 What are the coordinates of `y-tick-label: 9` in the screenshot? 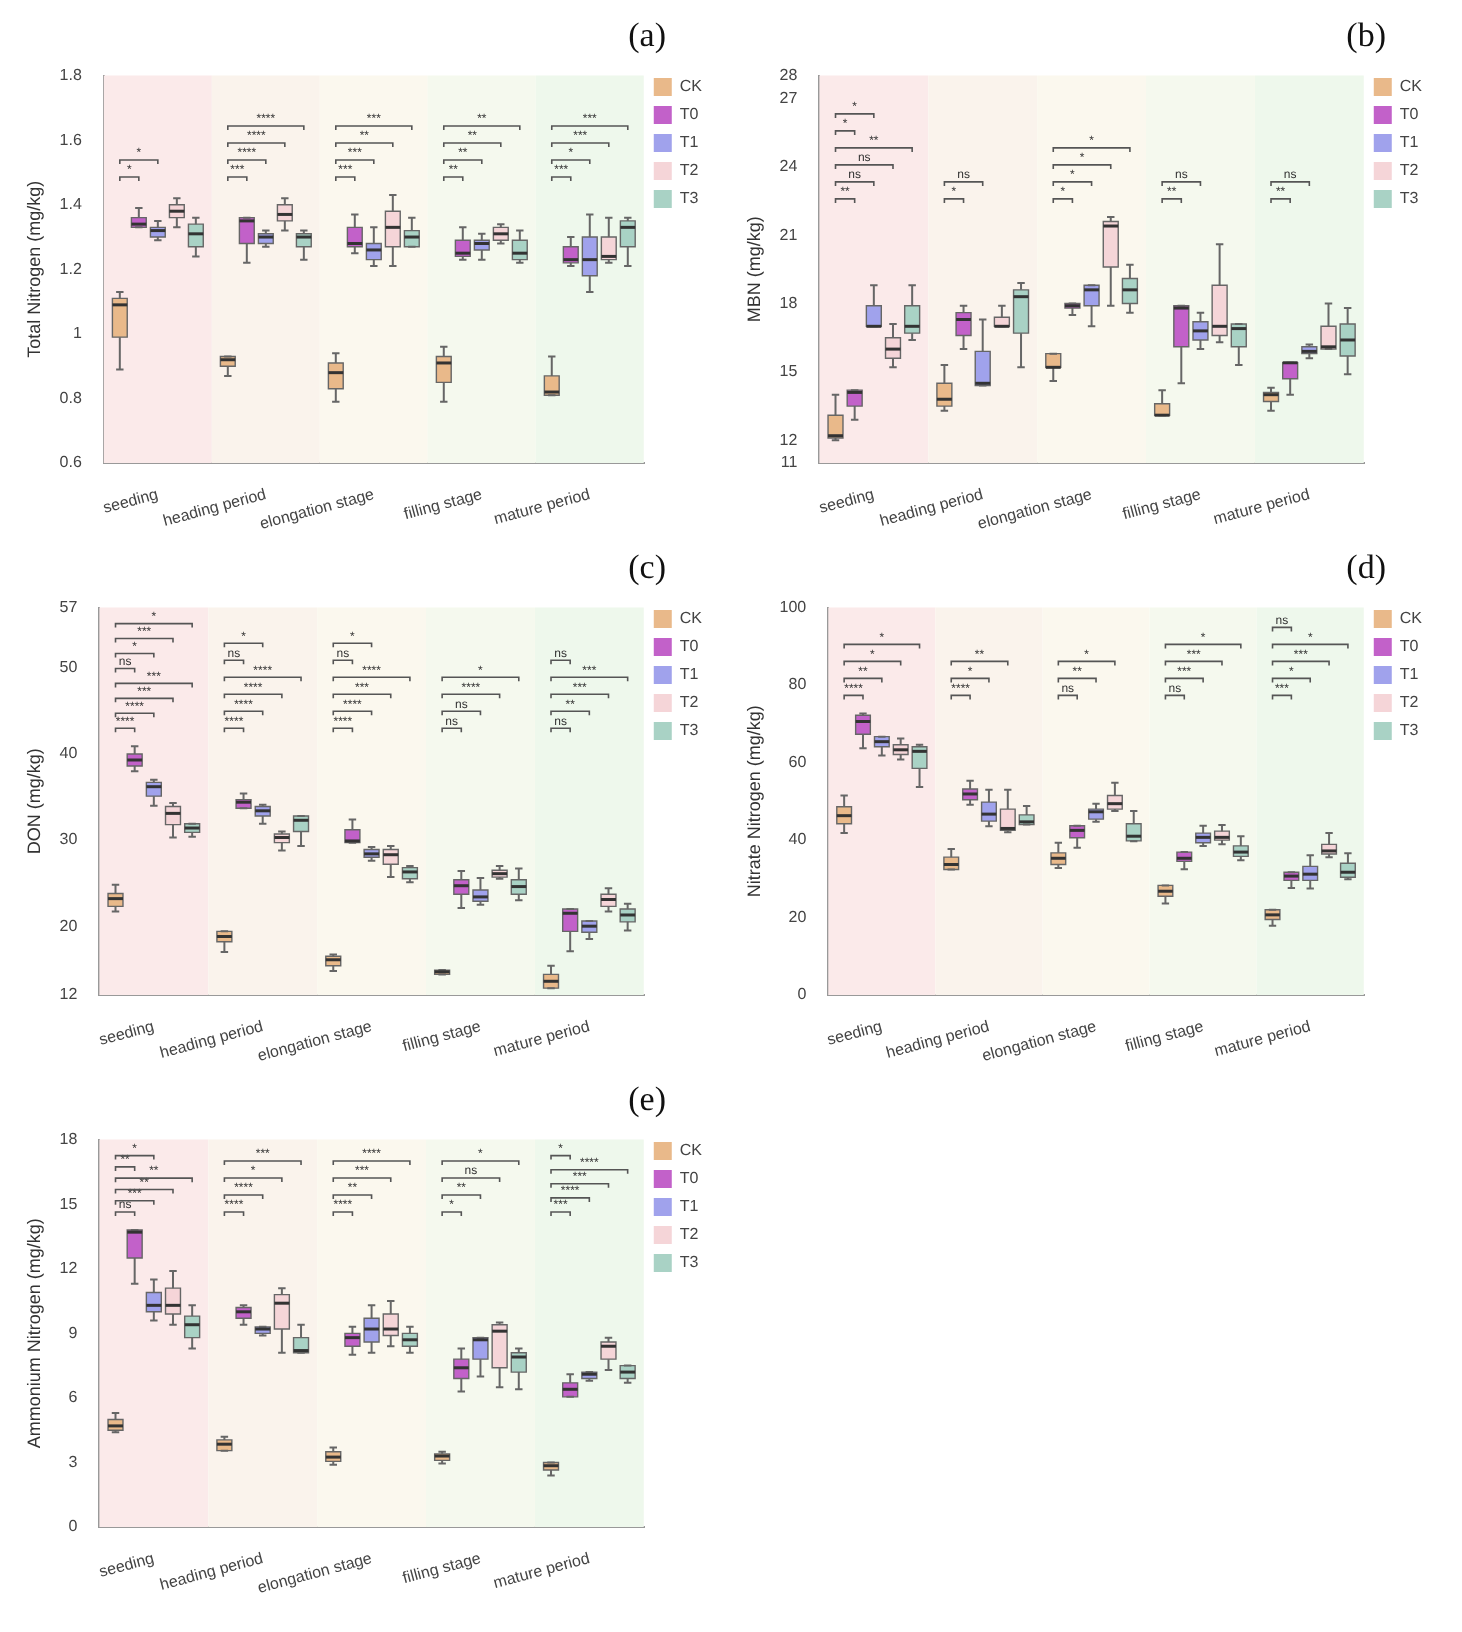 It's located at (73, 1332).